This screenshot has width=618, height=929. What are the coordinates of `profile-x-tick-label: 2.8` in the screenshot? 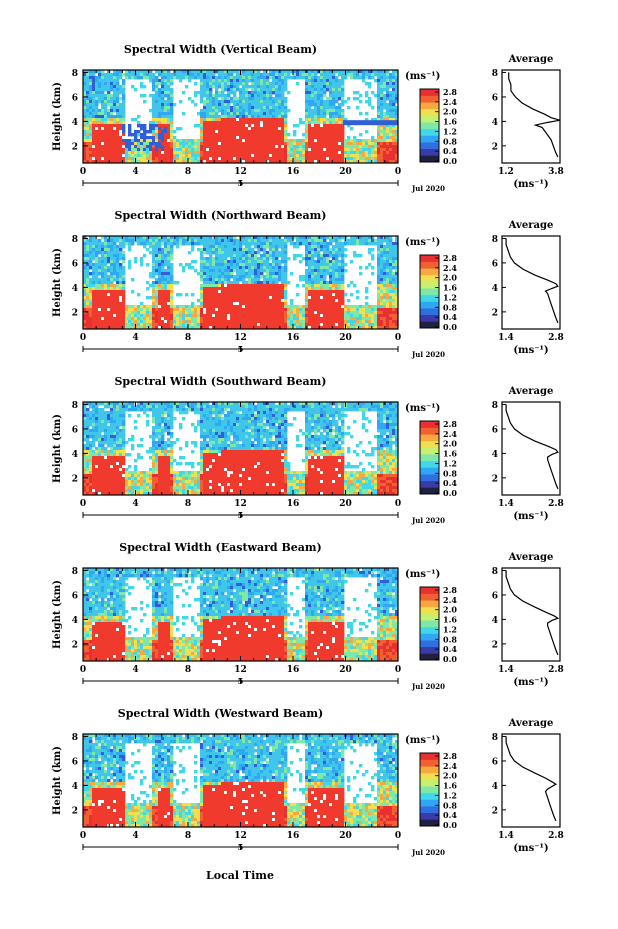 It's located at (556, 670).